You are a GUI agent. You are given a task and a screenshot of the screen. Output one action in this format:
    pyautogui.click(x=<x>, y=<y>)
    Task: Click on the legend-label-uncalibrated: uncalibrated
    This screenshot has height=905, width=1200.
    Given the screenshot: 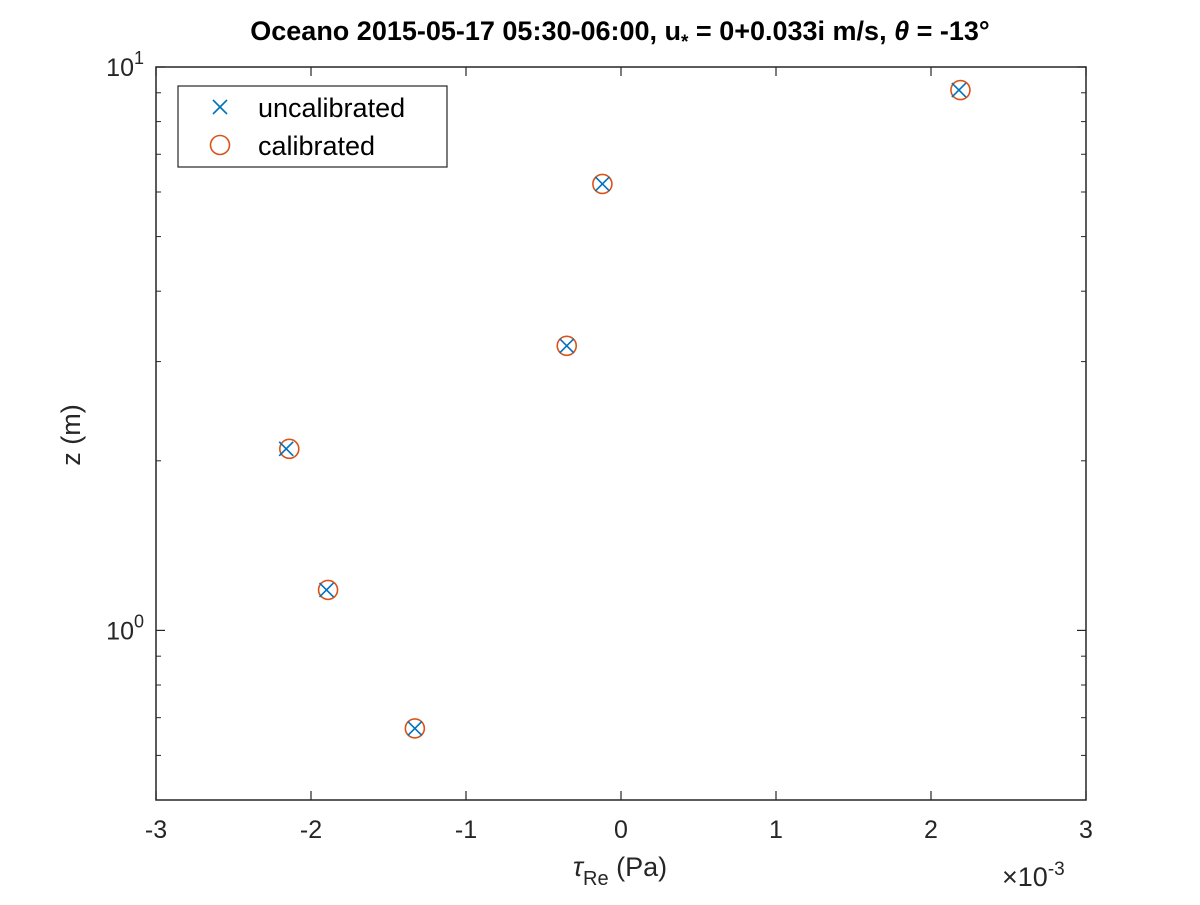 What is the action you would take?
    pyautogui.click(x=331, y=108)
    